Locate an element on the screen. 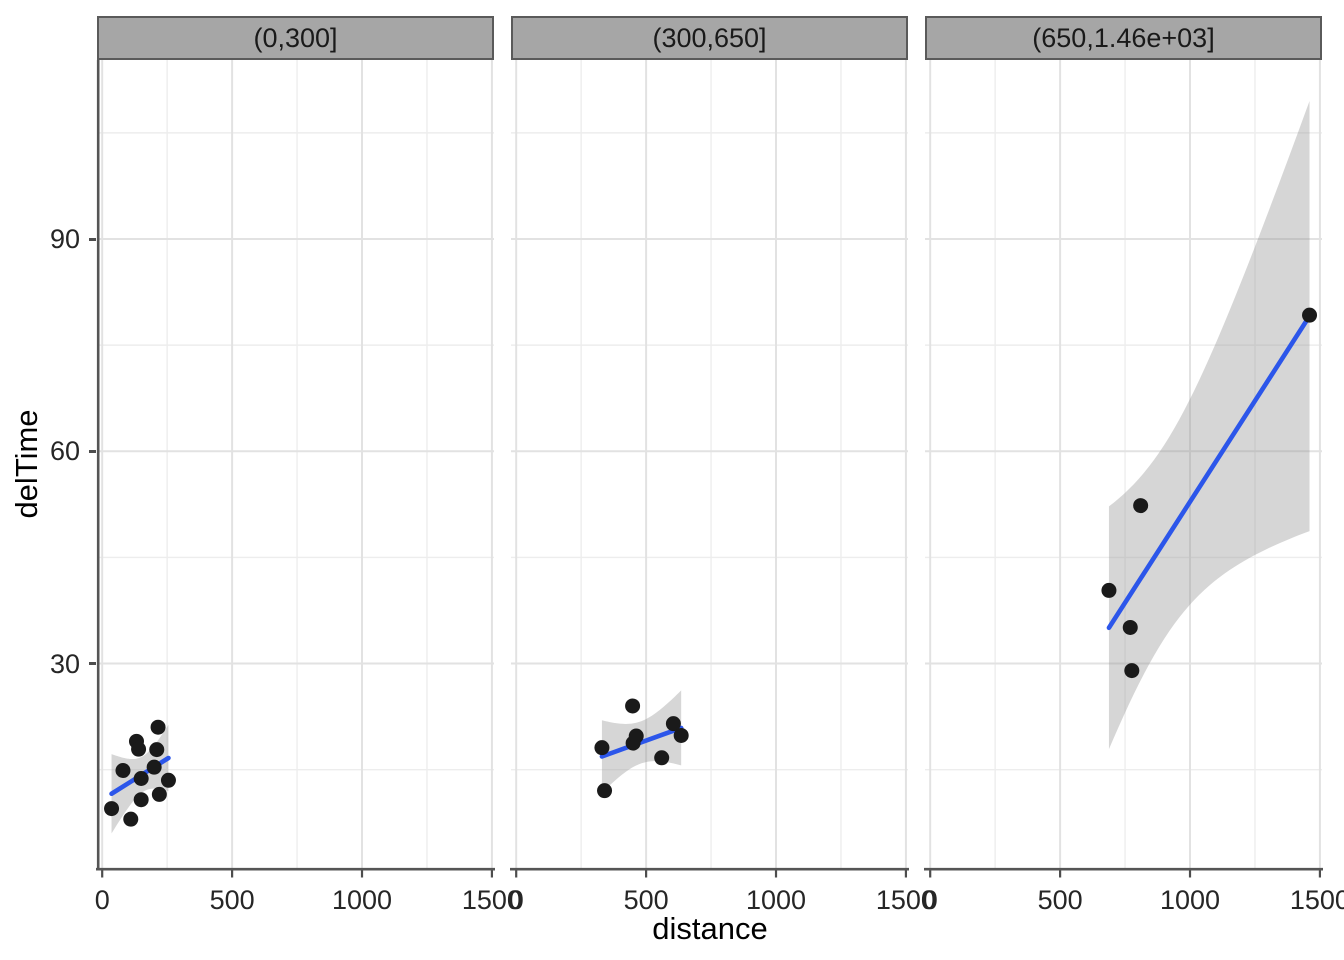 The height and width of the screenshot is (960, 1344). facet-strip: (300,650] is located at coordinates (709, 38).